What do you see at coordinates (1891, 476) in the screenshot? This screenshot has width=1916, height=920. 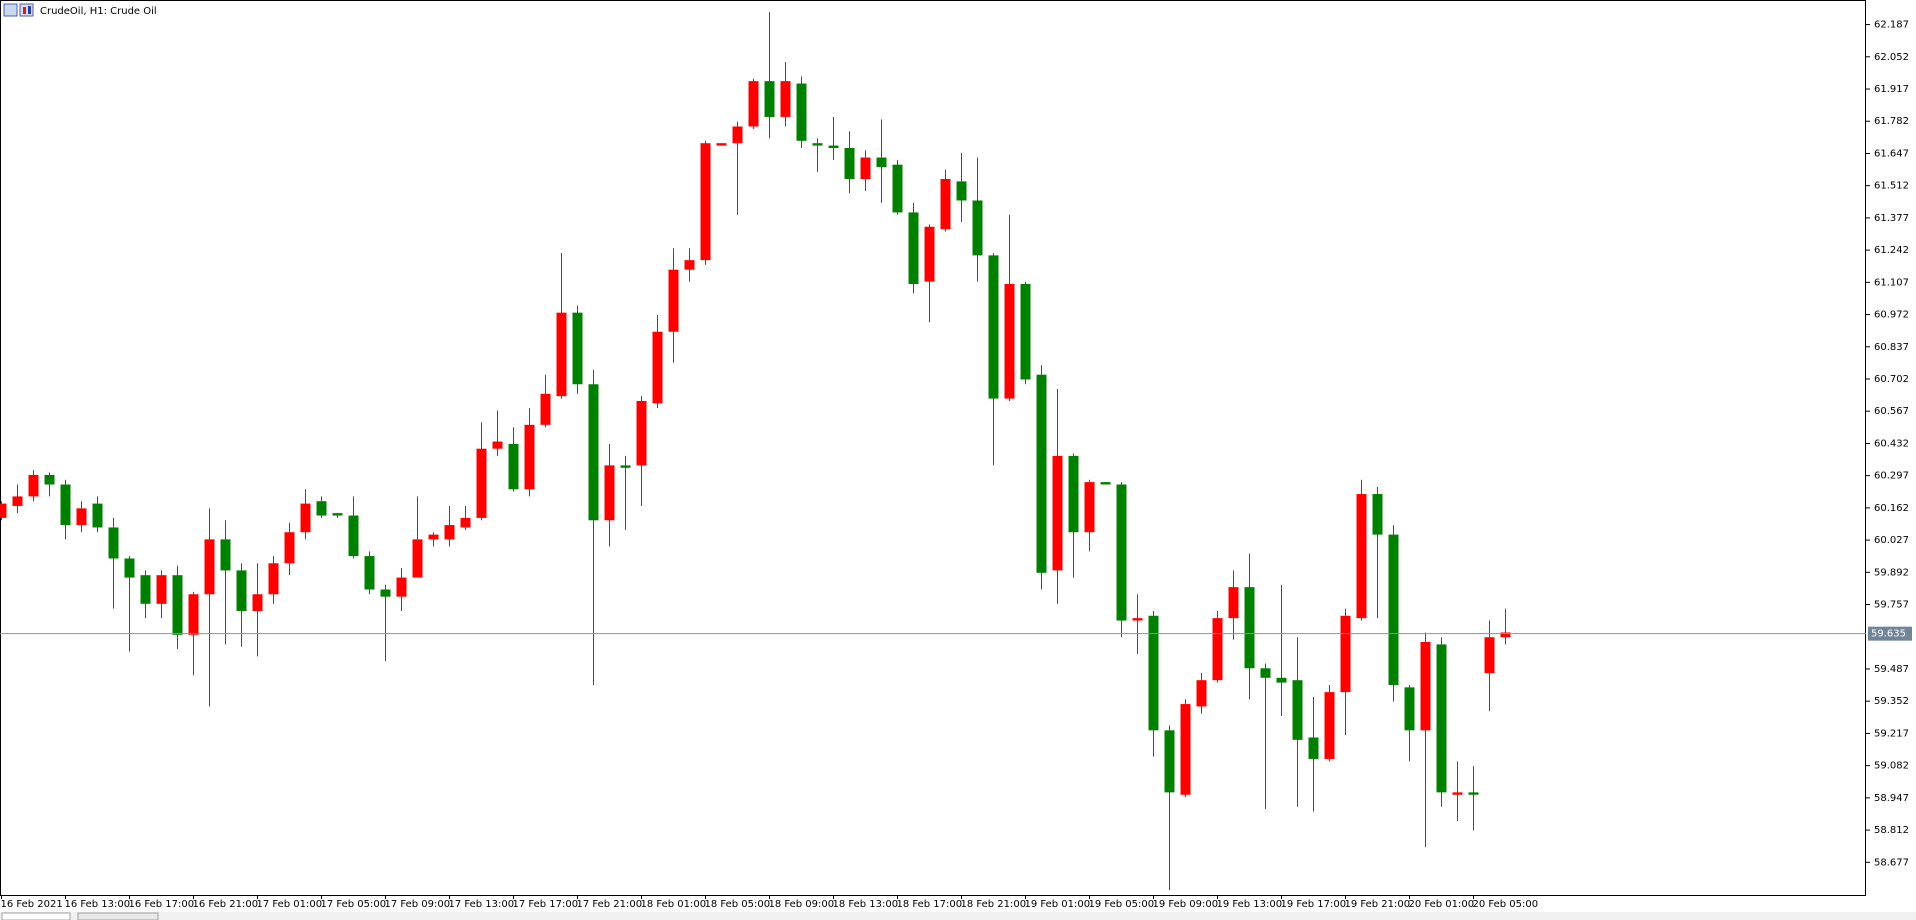 I see `y-tick-label: 60.297` at bounding box center [1891, 476].